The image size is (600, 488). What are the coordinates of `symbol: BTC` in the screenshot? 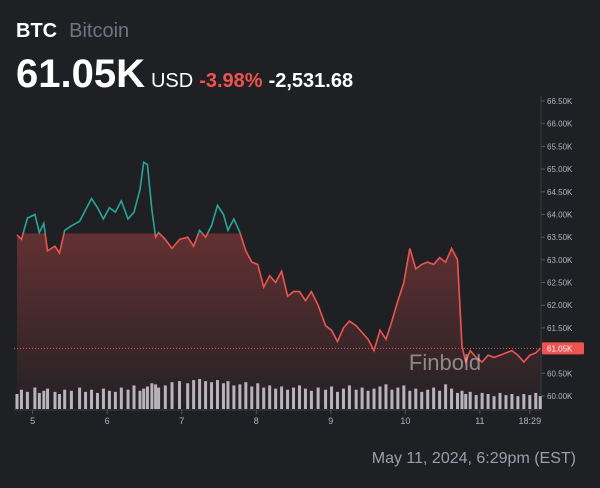 It's located at (37, 31).